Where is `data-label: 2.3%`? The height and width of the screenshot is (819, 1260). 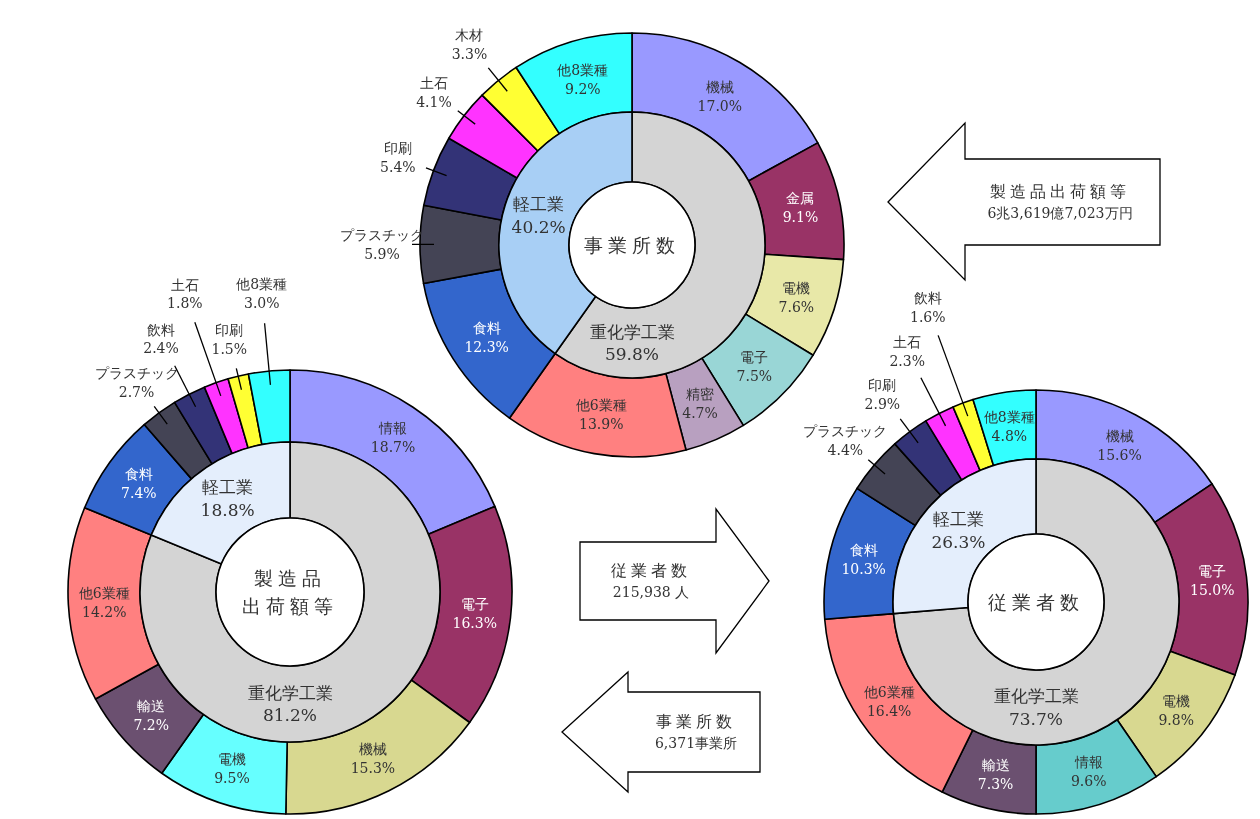
data-label: 2.3% is located at coordinates (907, 360).